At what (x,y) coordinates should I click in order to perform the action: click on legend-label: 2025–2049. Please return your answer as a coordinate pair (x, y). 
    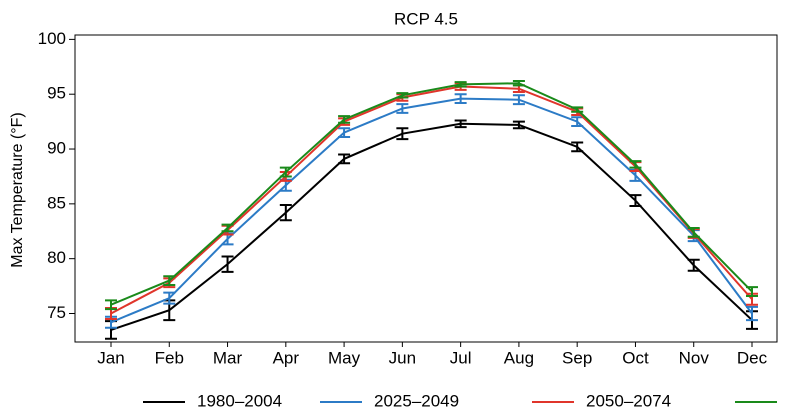
    Looking at the image, I should click on (416, 400).